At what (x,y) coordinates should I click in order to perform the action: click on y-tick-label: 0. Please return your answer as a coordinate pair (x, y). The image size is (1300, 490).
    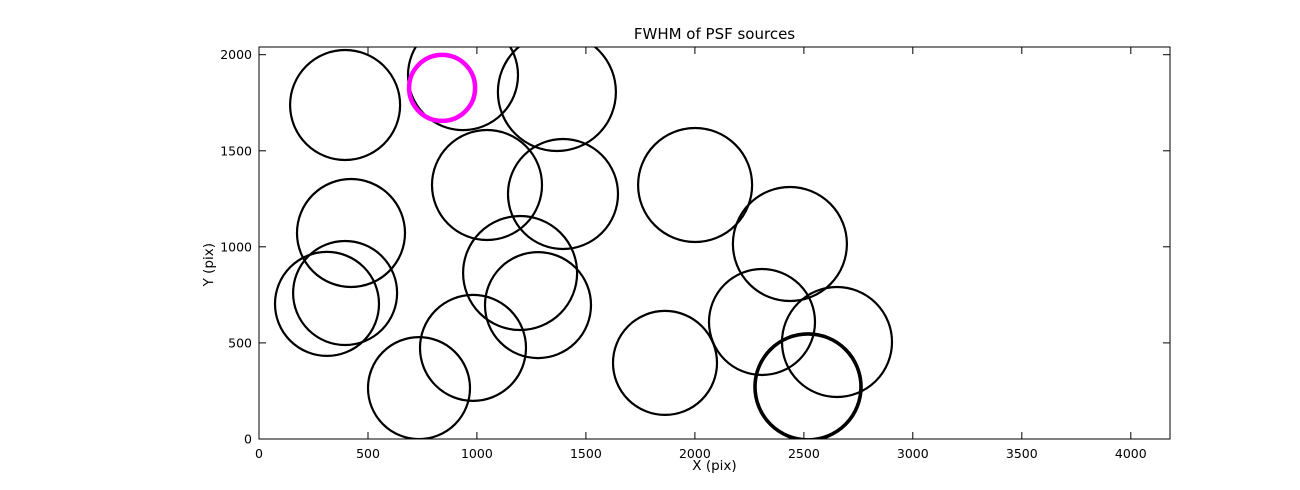
    Looking at the image, I should click on (248, 439).